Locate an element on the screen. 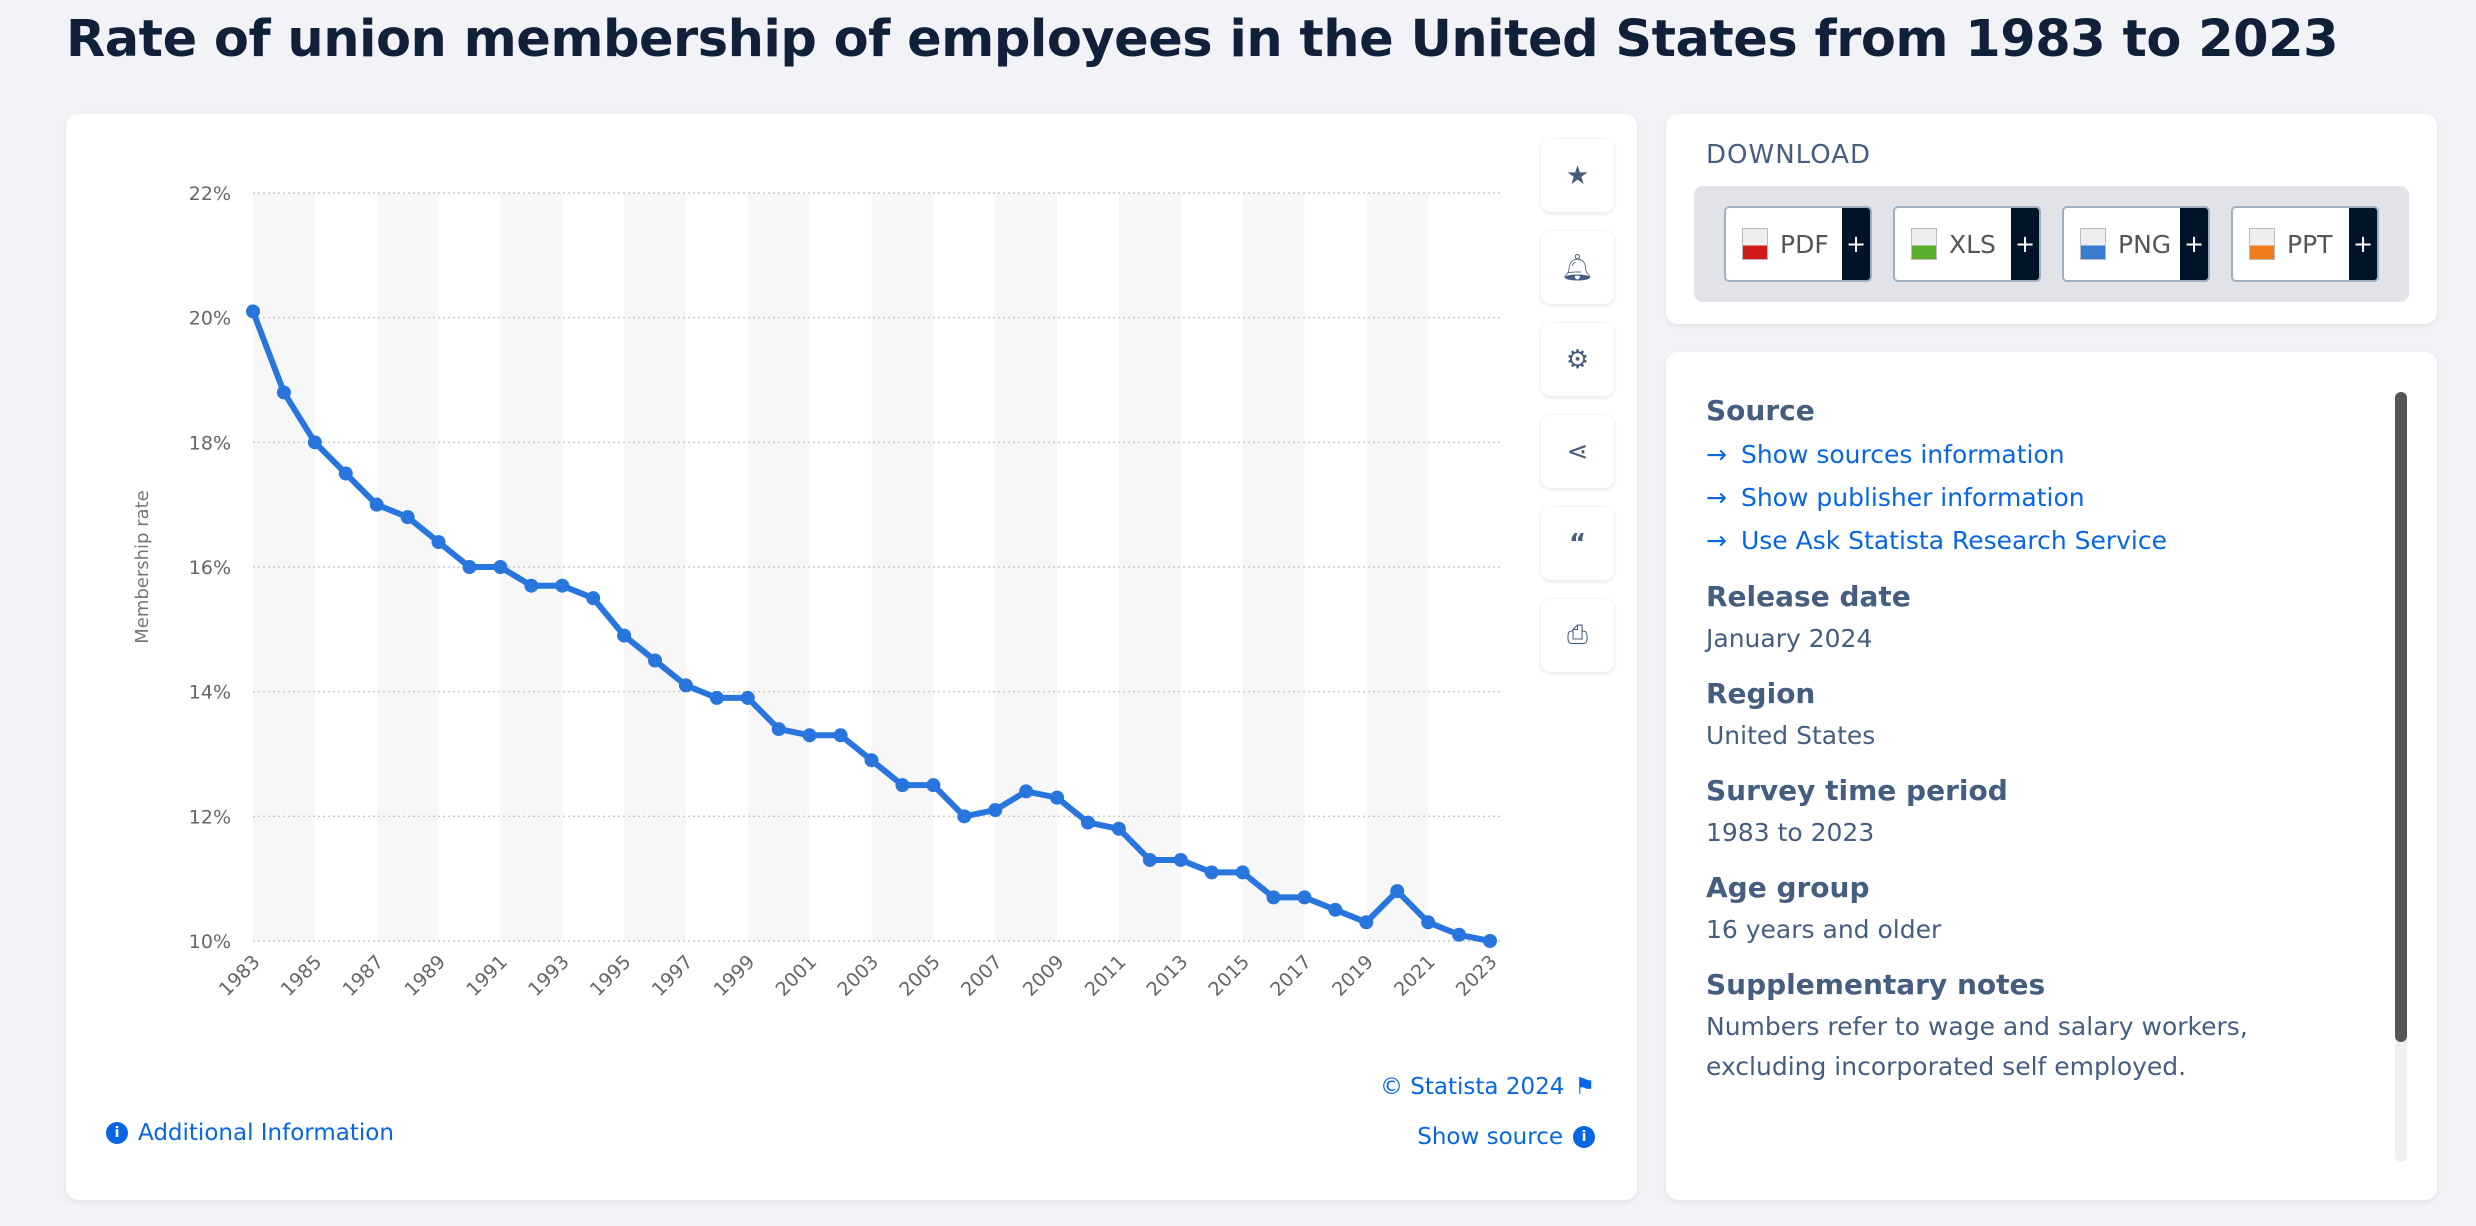  release-date-heading: Release date is located at coordinates (1808, 596).